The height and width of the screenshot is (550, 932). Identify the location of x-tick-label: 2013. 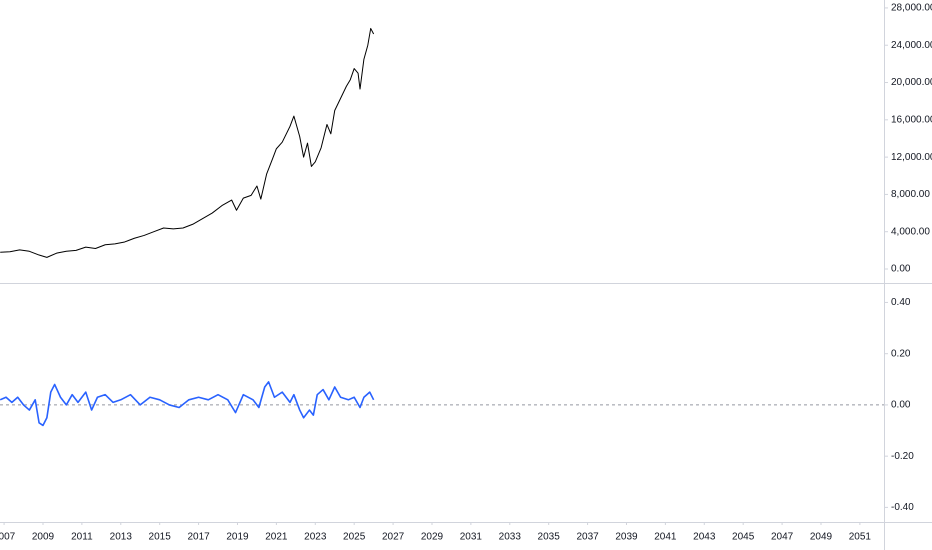
(121, 537).